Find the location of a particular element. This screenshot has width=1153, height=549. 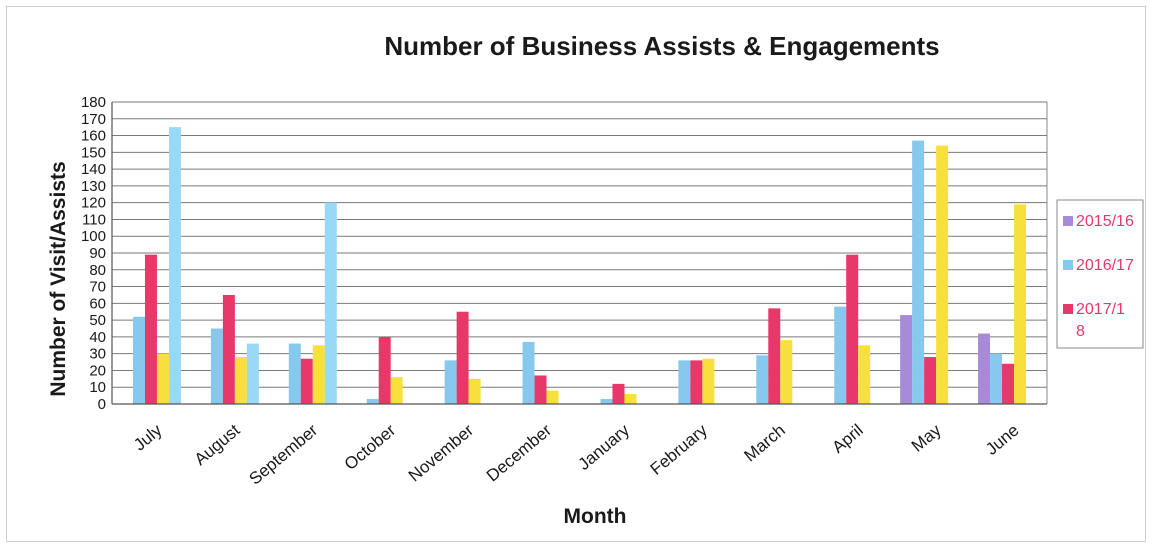

x-tick-label: December is located at coordinates (519, 452).